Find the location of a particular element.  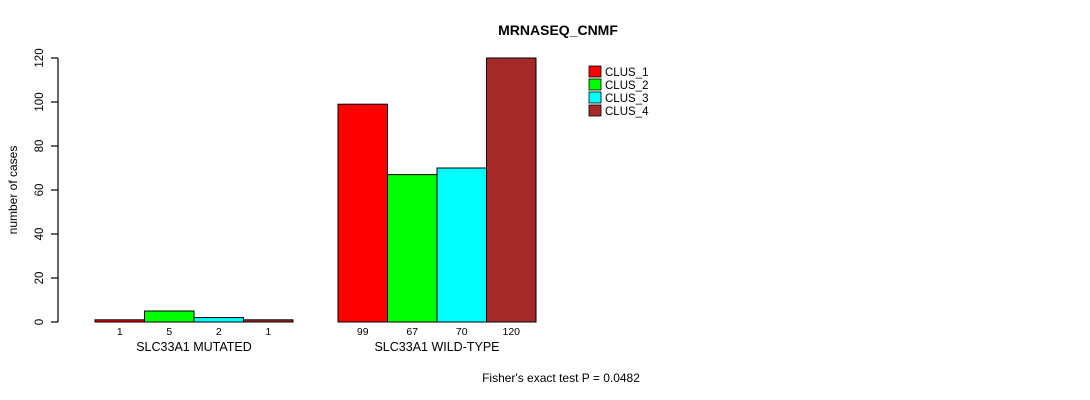

legend-label: CLUS_1 is located at coordinates (626, 73).